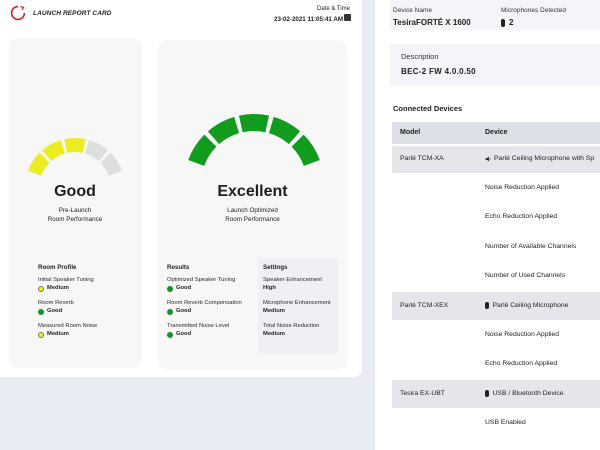  I want to click on mics-detected-label: Microphones Detected, so click(534, 10).